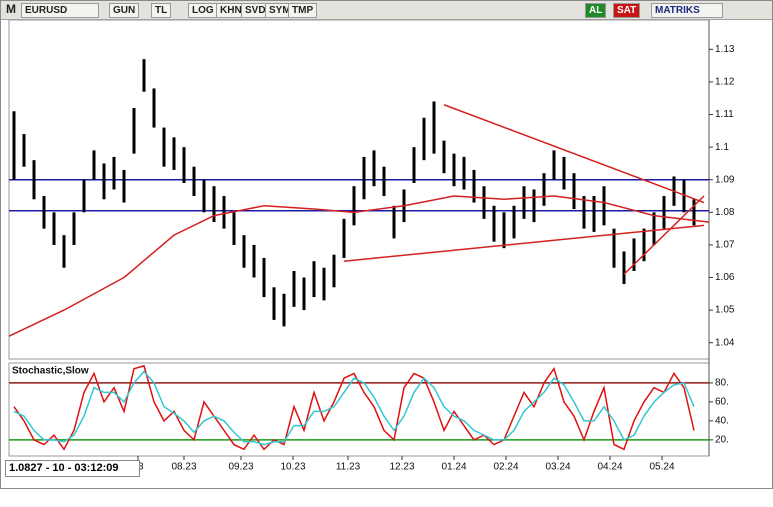 The image size is (773, 507). What do you see at coordinates (722, 147) in the screenshot?
I see `y-tick-label: 1.1` at bounding box center [722, 147].